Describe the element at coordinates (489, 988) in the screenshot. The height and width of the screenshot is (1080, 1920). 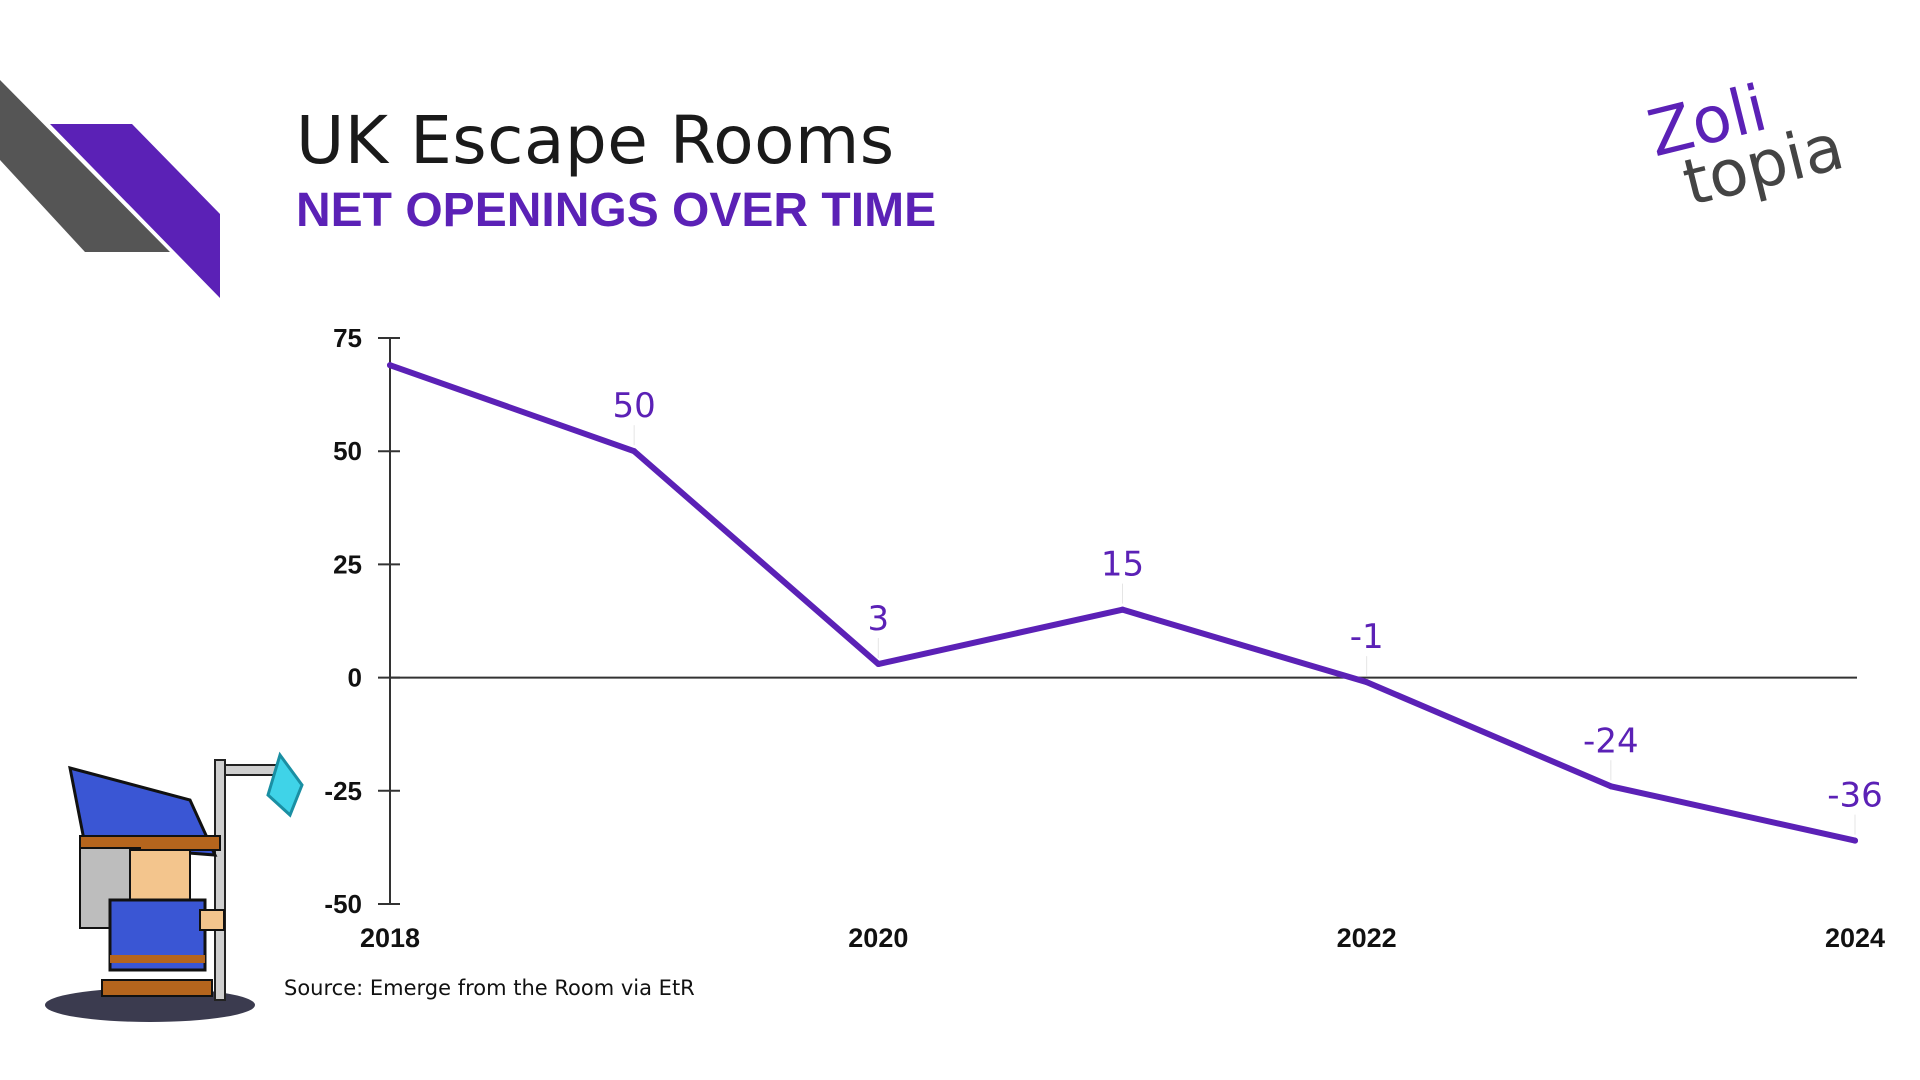
I see `source-note: Source: Emerge from the Room via EtR` at that location.